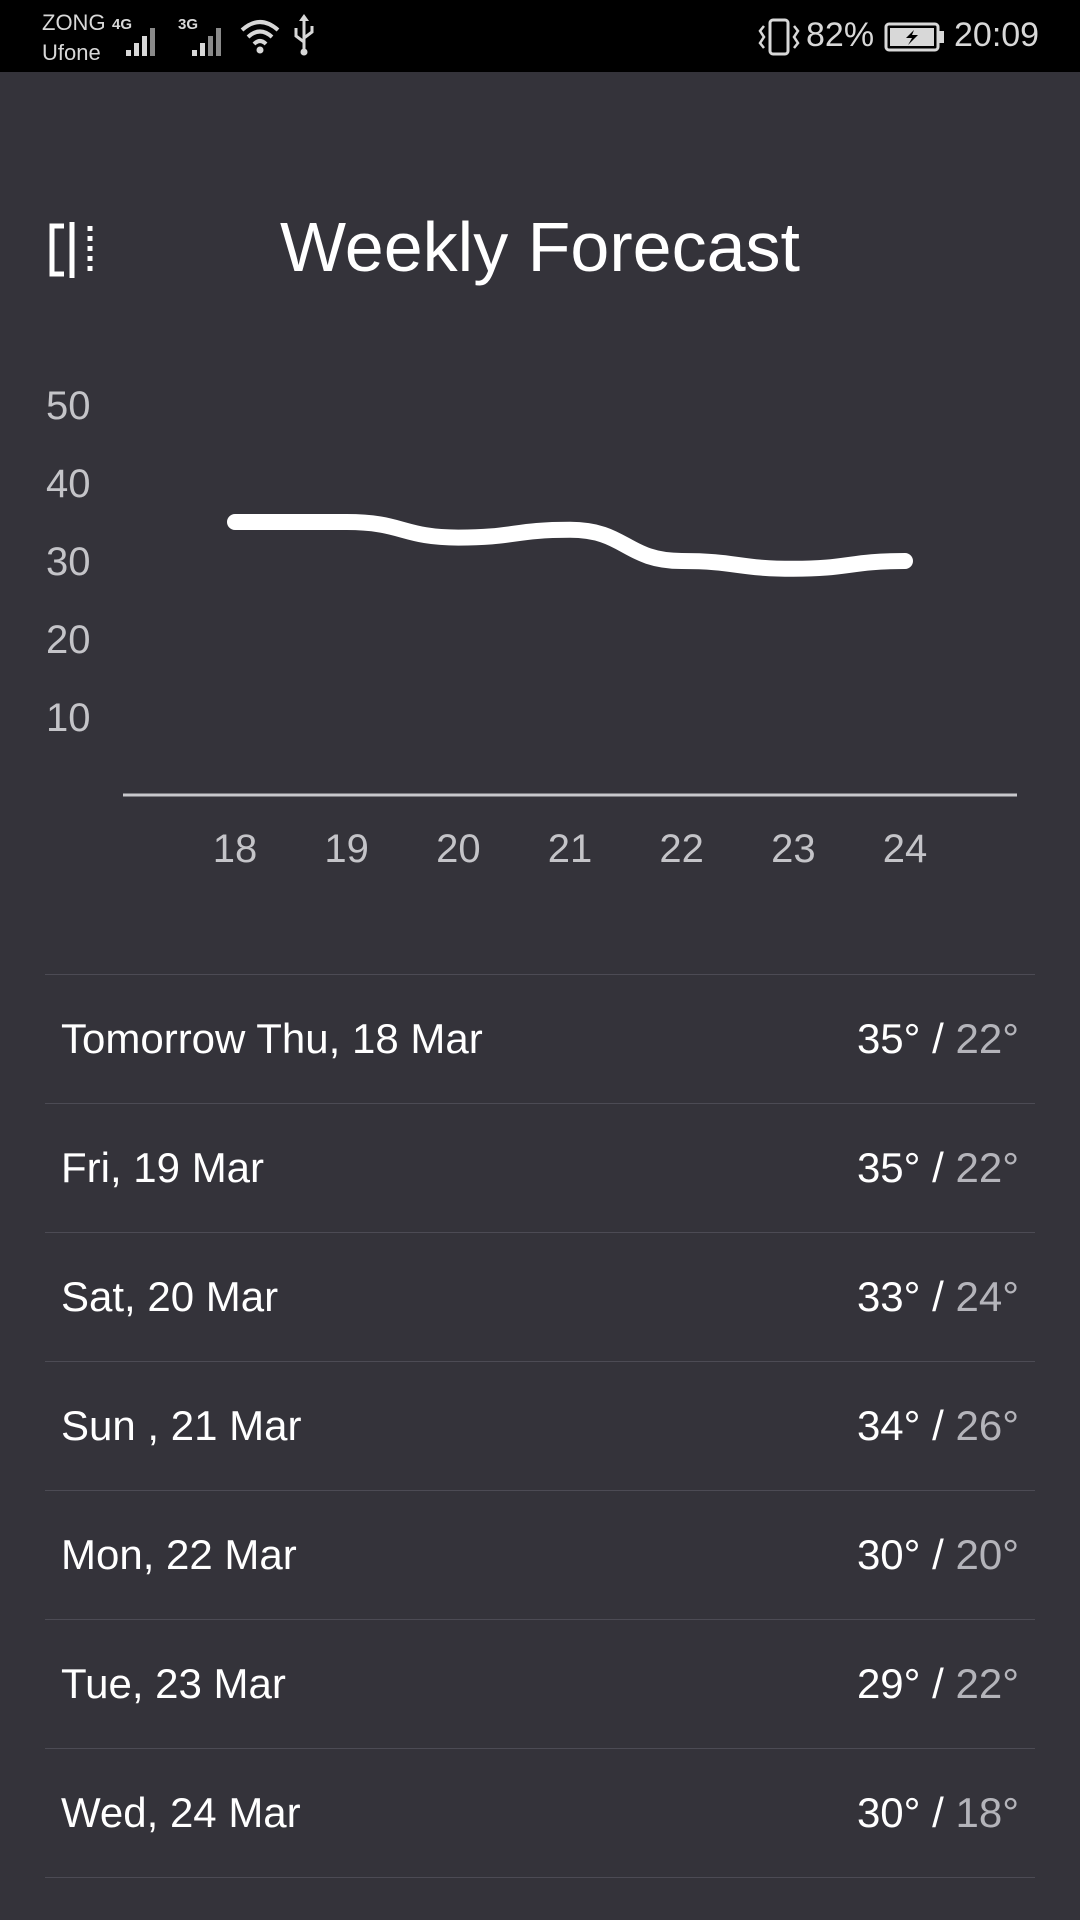 This screenshot has width=1080, height=1920. Describe the element at coordinates (570, 849) in the screenshot. I see `x-tick-label: 21` at that location.